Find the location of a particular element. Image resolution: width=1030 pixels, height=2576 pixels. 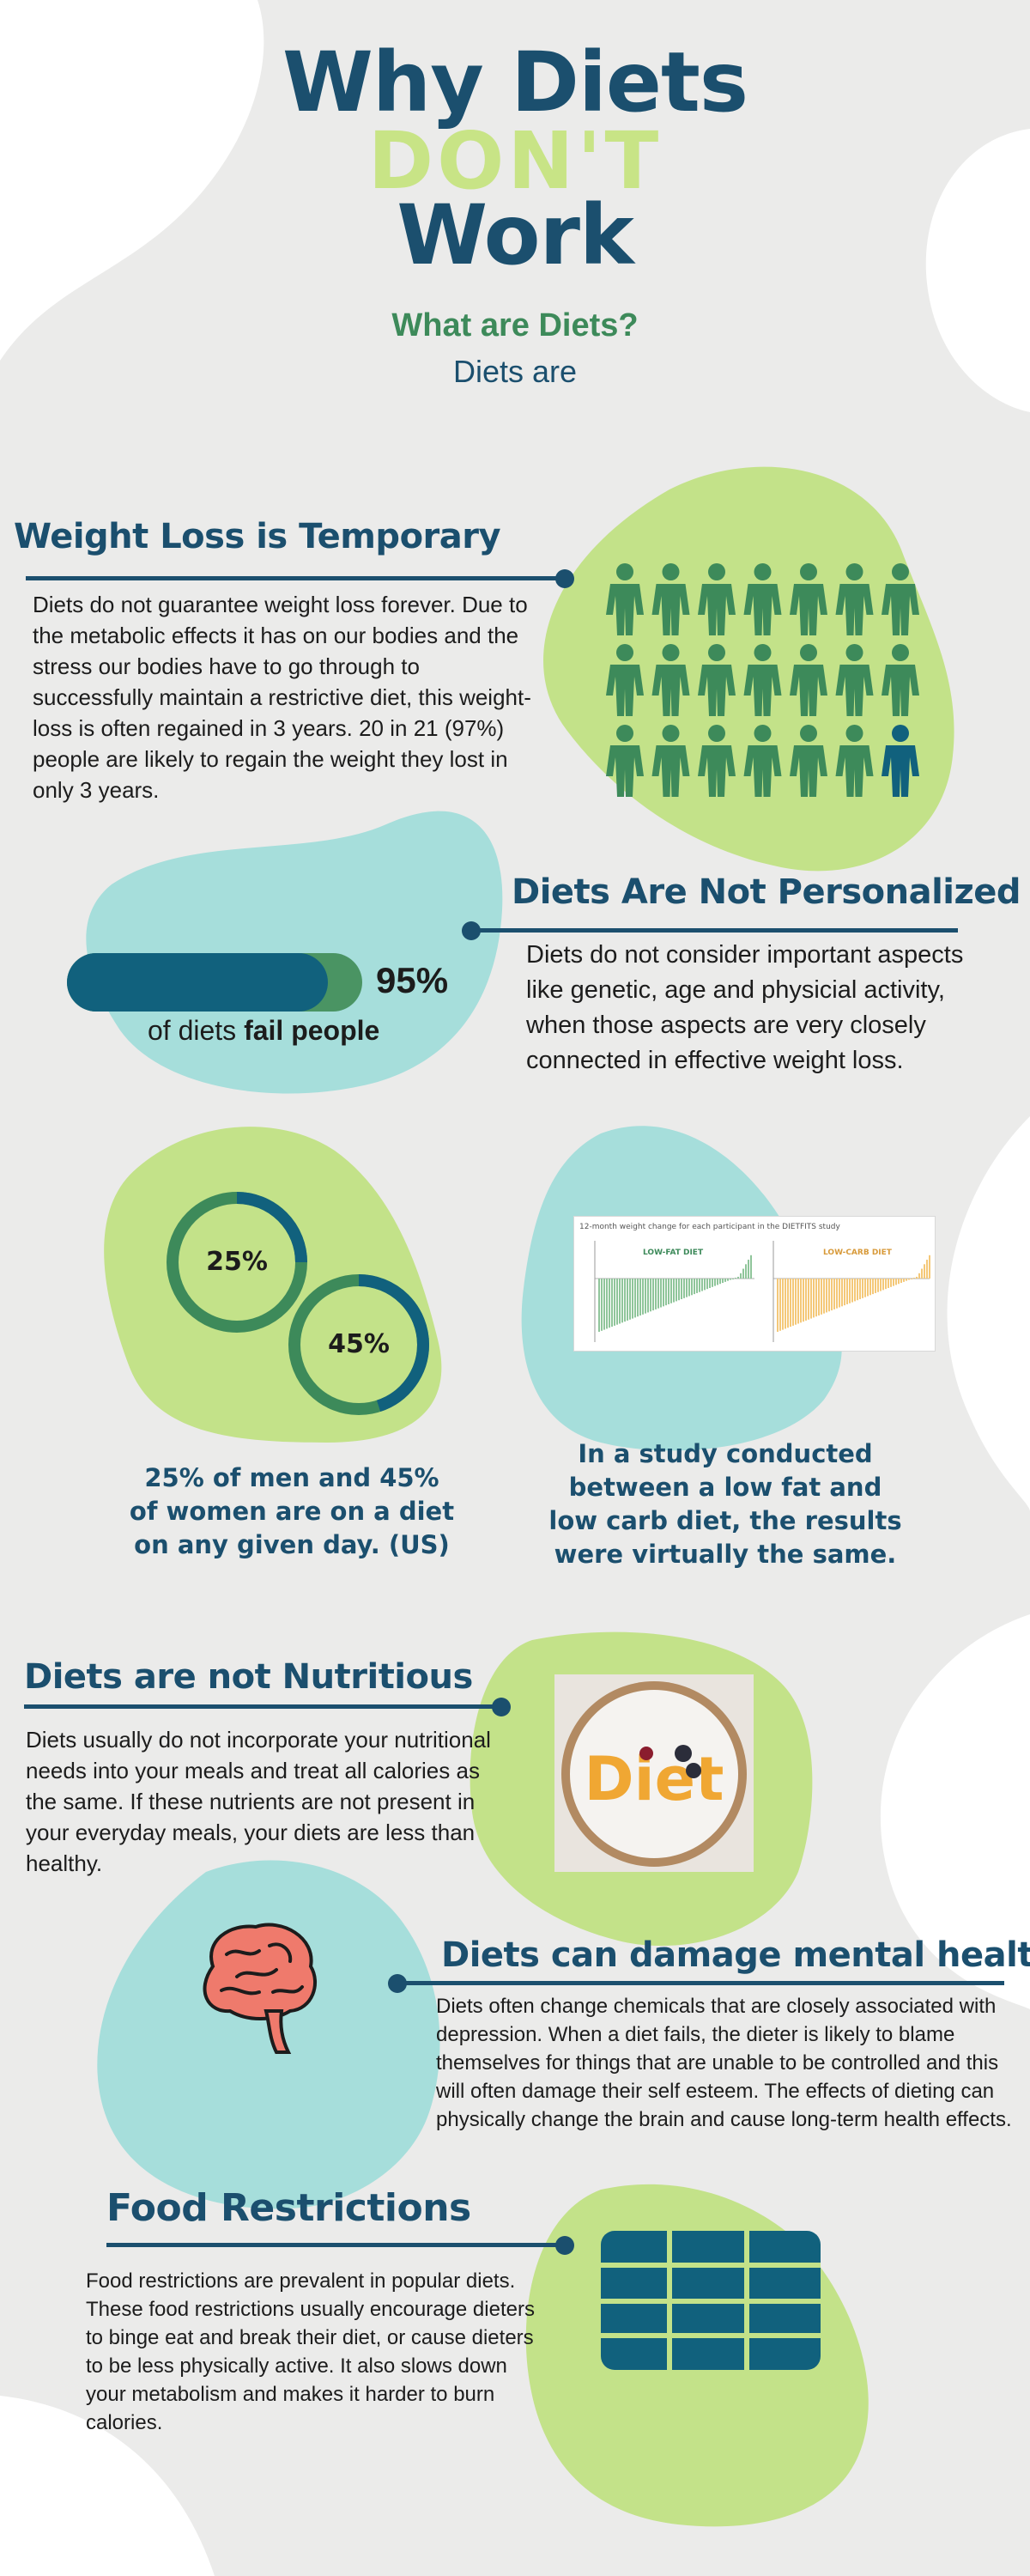

section-title-not-nutritious: Diets are not Nutritious is located at coordinates (248, 1677).